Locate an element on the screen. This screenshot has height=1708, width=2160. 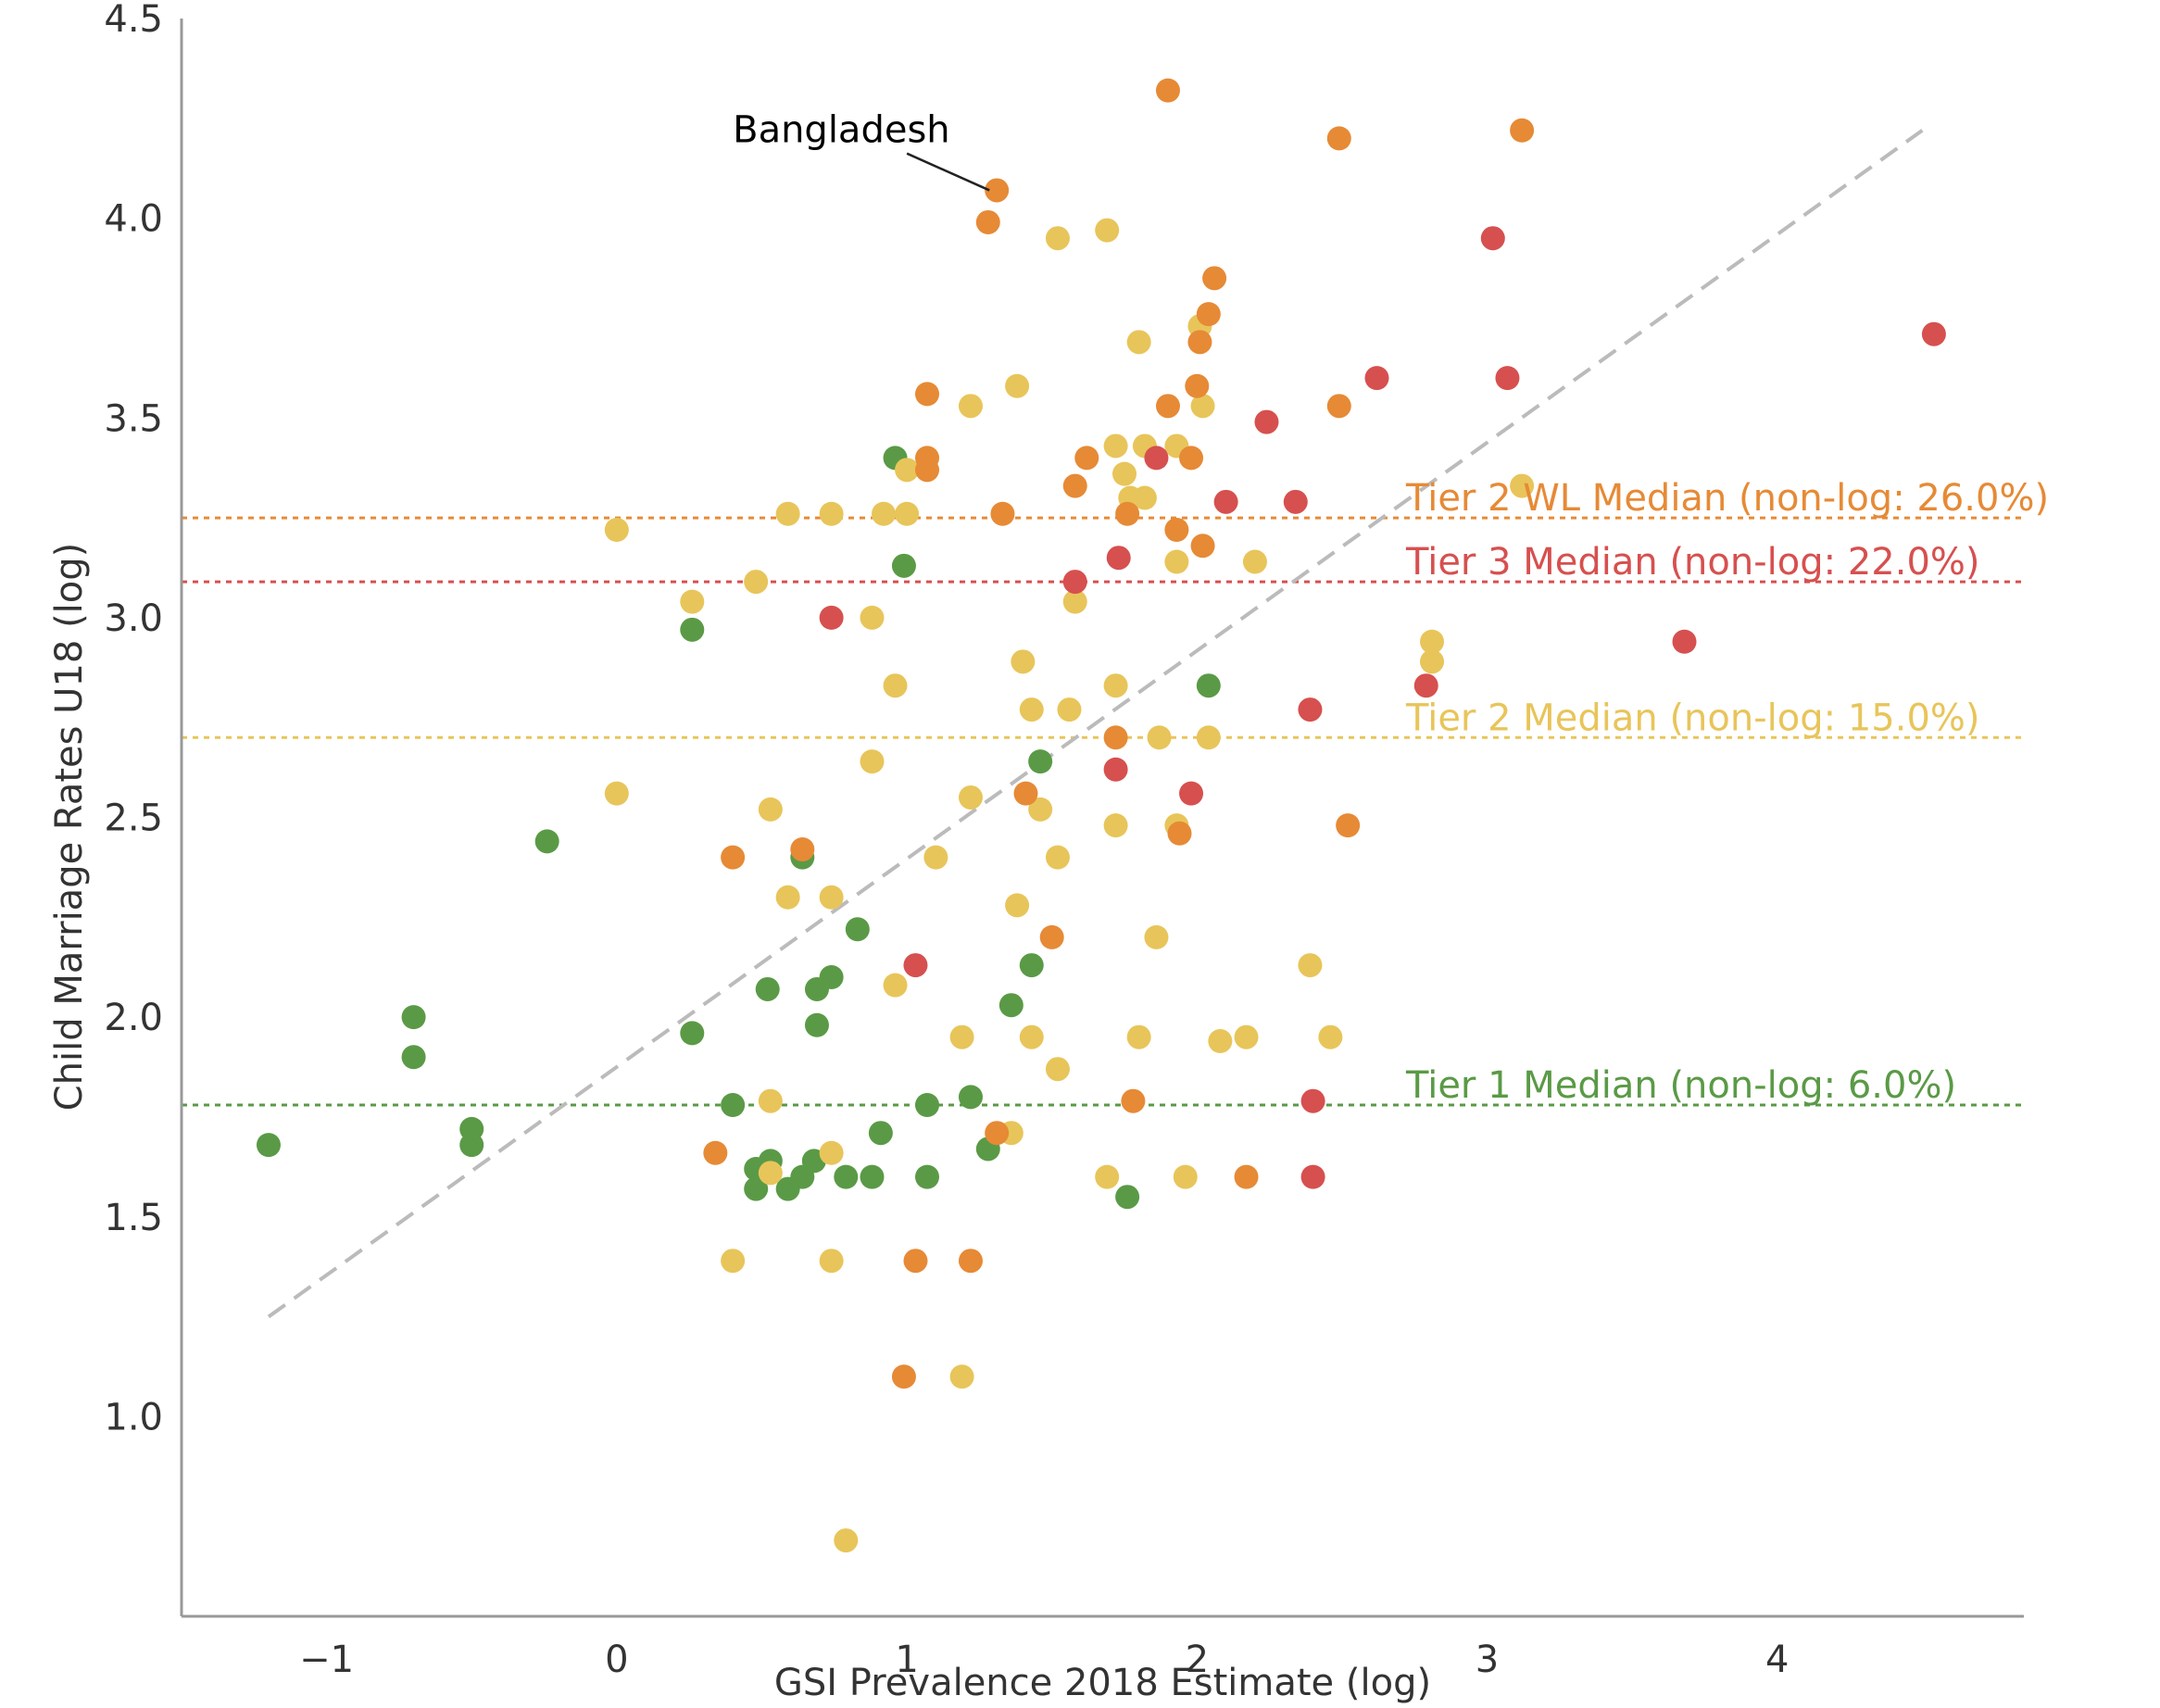
y-tick-label: 3.0 is located at coordinates (133, 619).